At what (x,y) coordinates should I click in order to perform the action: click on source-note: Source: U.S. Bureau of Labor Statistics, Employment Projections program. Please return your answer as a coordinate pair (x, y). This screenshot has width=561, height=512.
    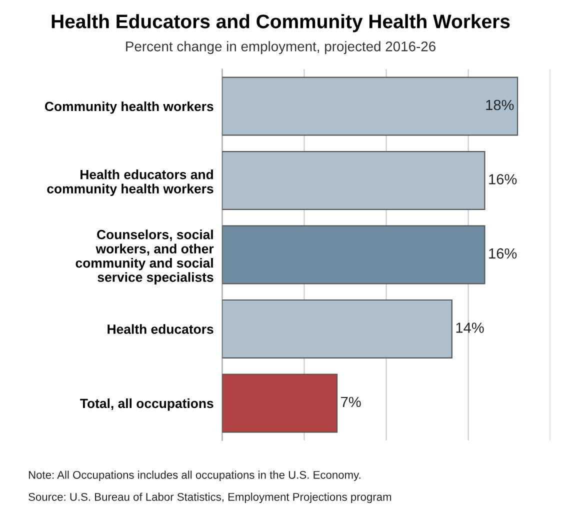
    Looking at the image, I should click on (210, 498).